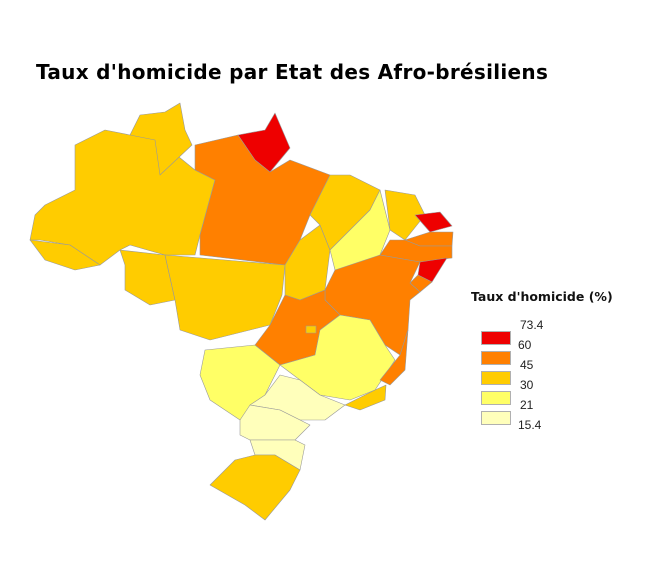 This screenshot has width=648, height=566. Describe the element at coordinates (433, 222) in the screenshot. I see `state-rn` at that location.